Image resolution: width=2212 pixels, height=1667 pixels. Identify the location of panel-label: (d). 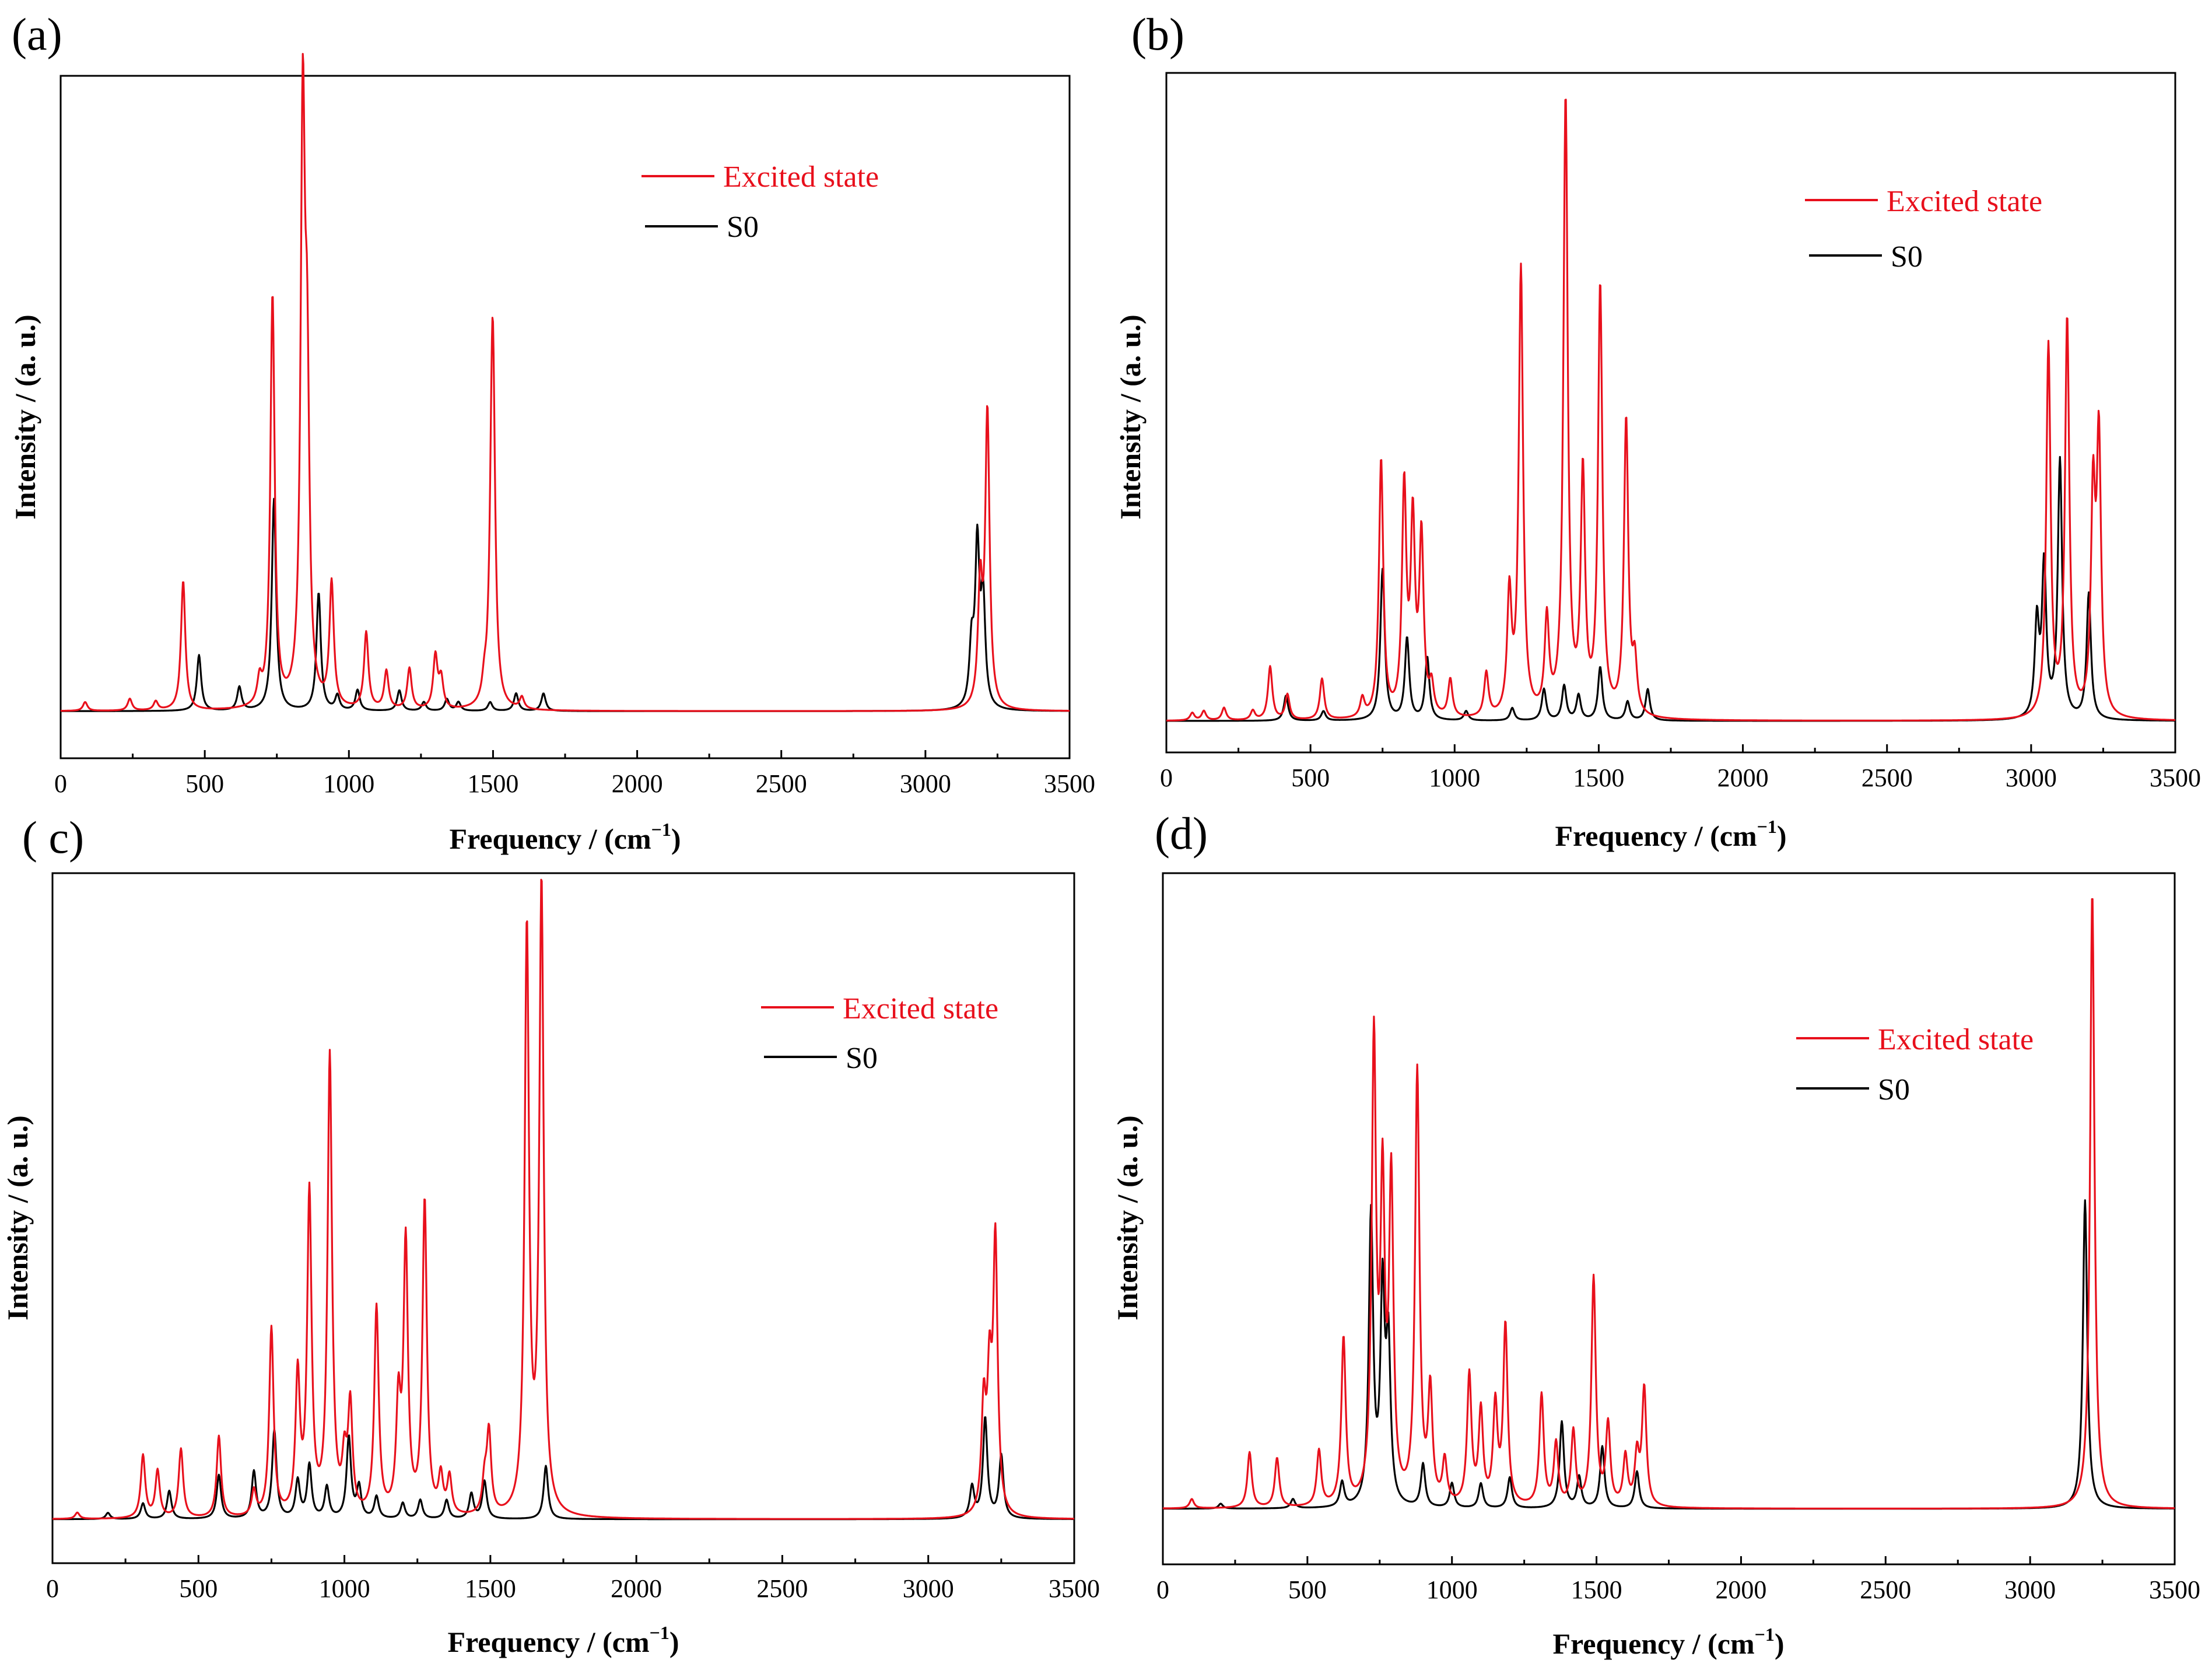
(1181, 833).